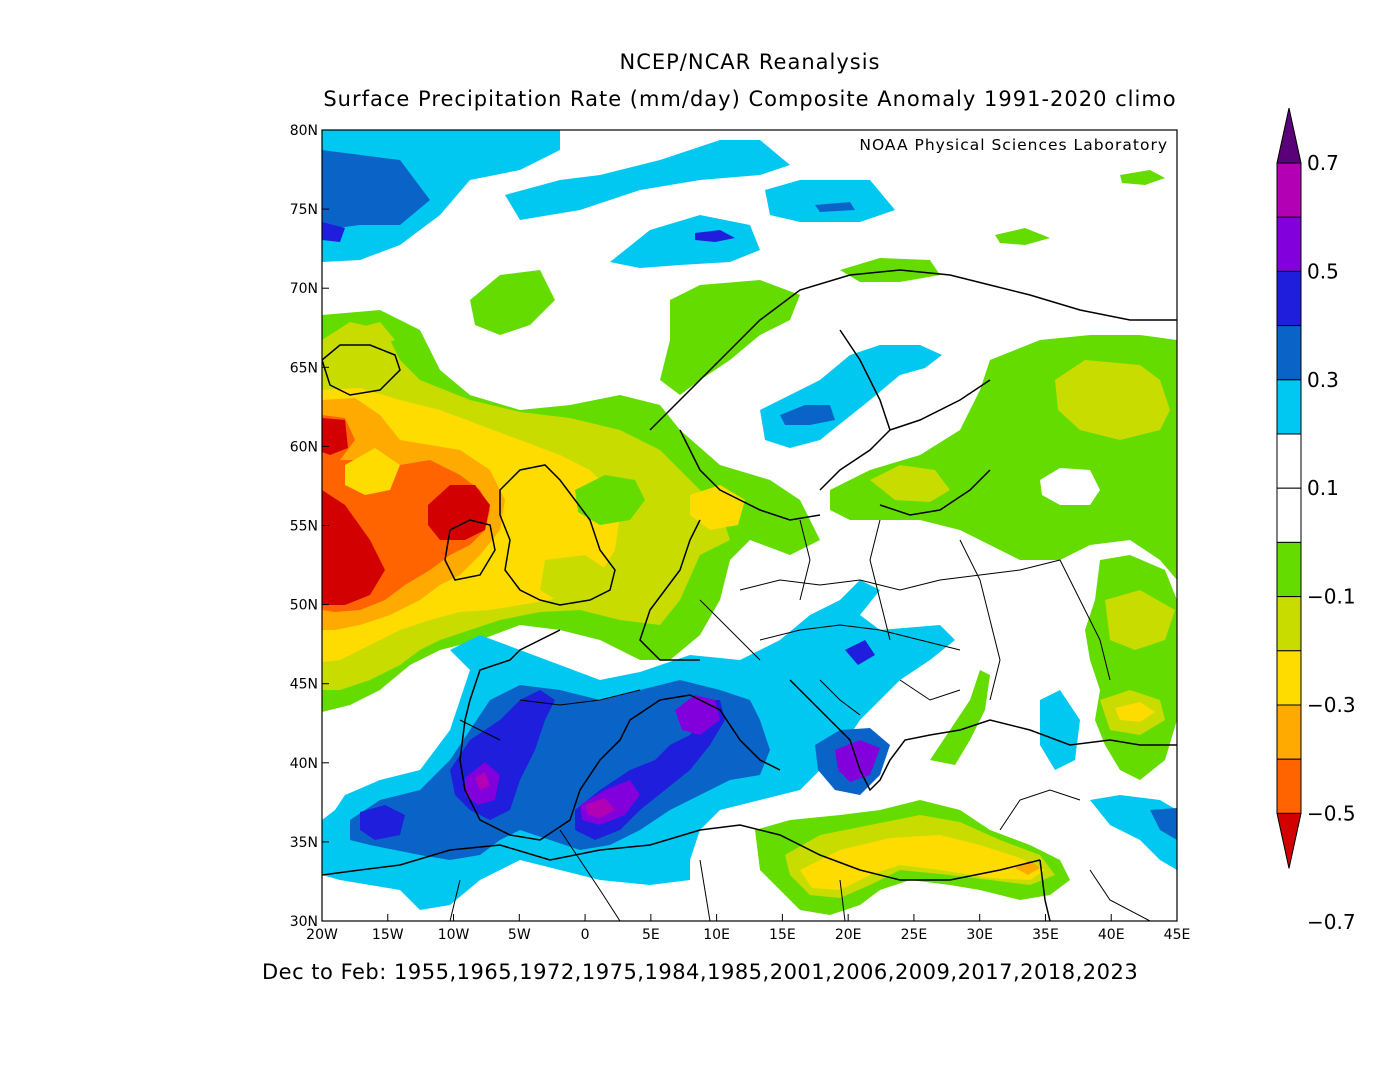 This screenshot has width=1400, height=1084. What do you see at coordinates (1316, 520) in the screenshot?
I see `colorbar: 0.7 0.5 0.3 0.1 −0.1 −0.3 −0.5 −0.7` at bounding box center [1316, 520].